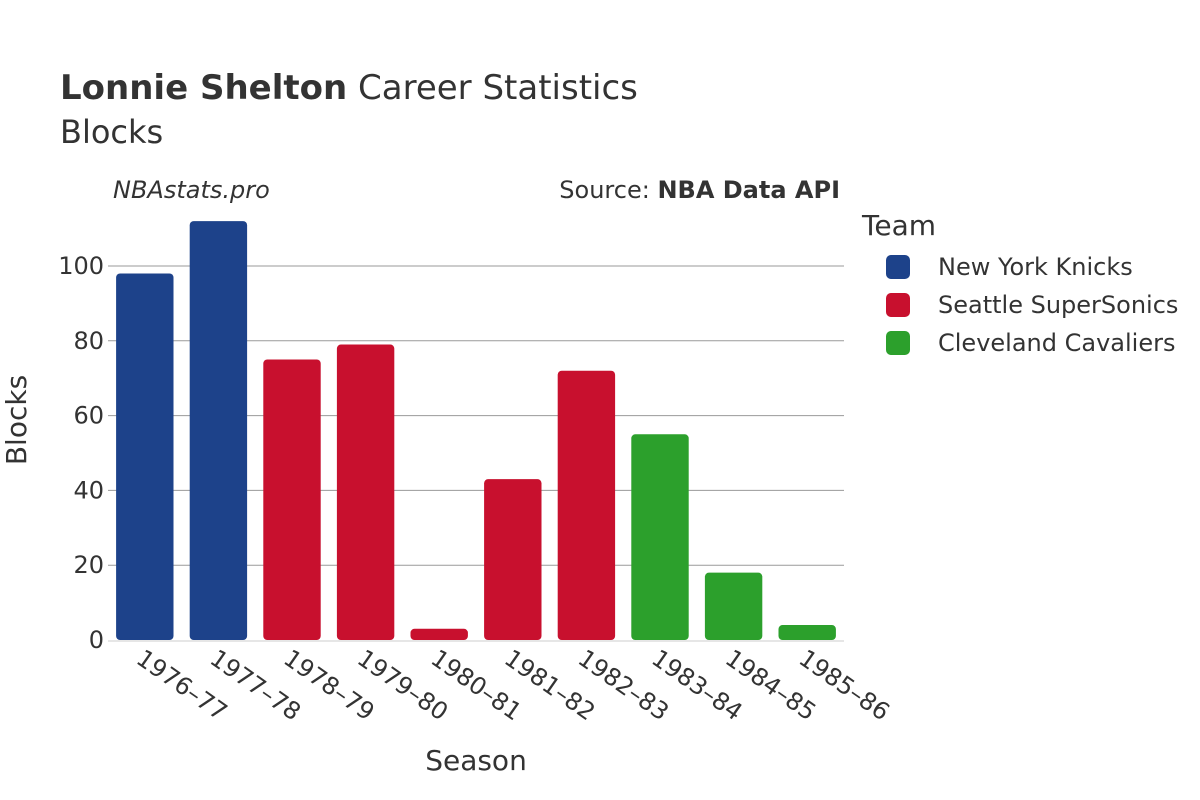 The width and height of the screenshot is (1200, 800). What do you see at coordinates (191, 190) in the screenshot?
I see `watermark: NBAstats.pro` at bounding box center [191, 190].